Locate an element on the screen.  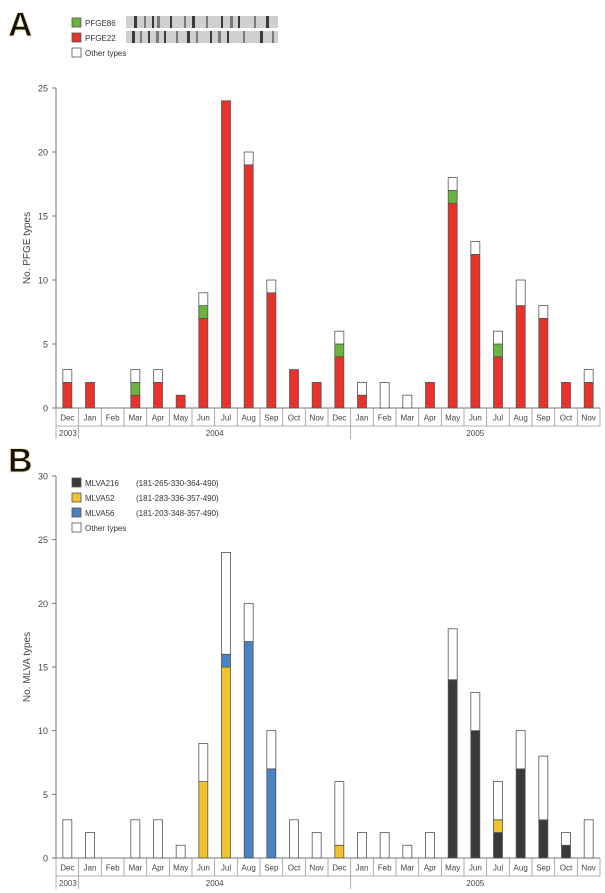
x-tick-label: Jun is located at coordinates (475, 868).